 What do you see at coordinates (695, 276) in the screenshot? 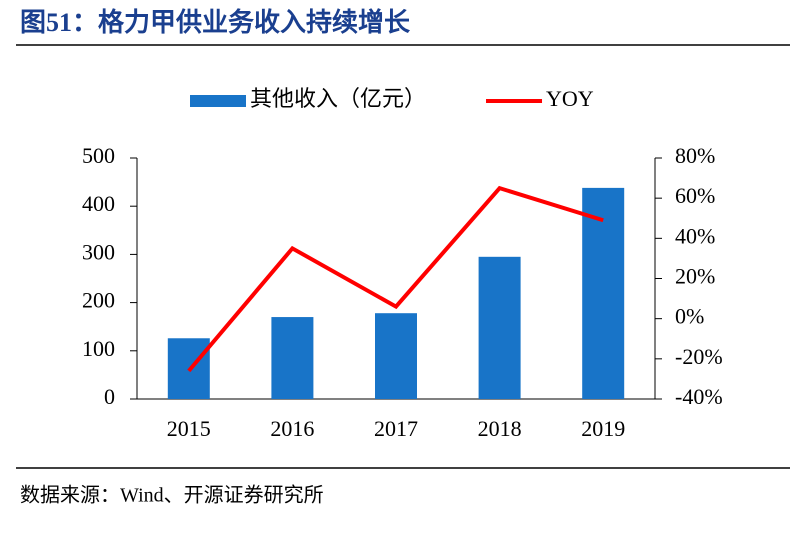
I see `y2-tick-label: 20%` at bounding box center [695, 276].